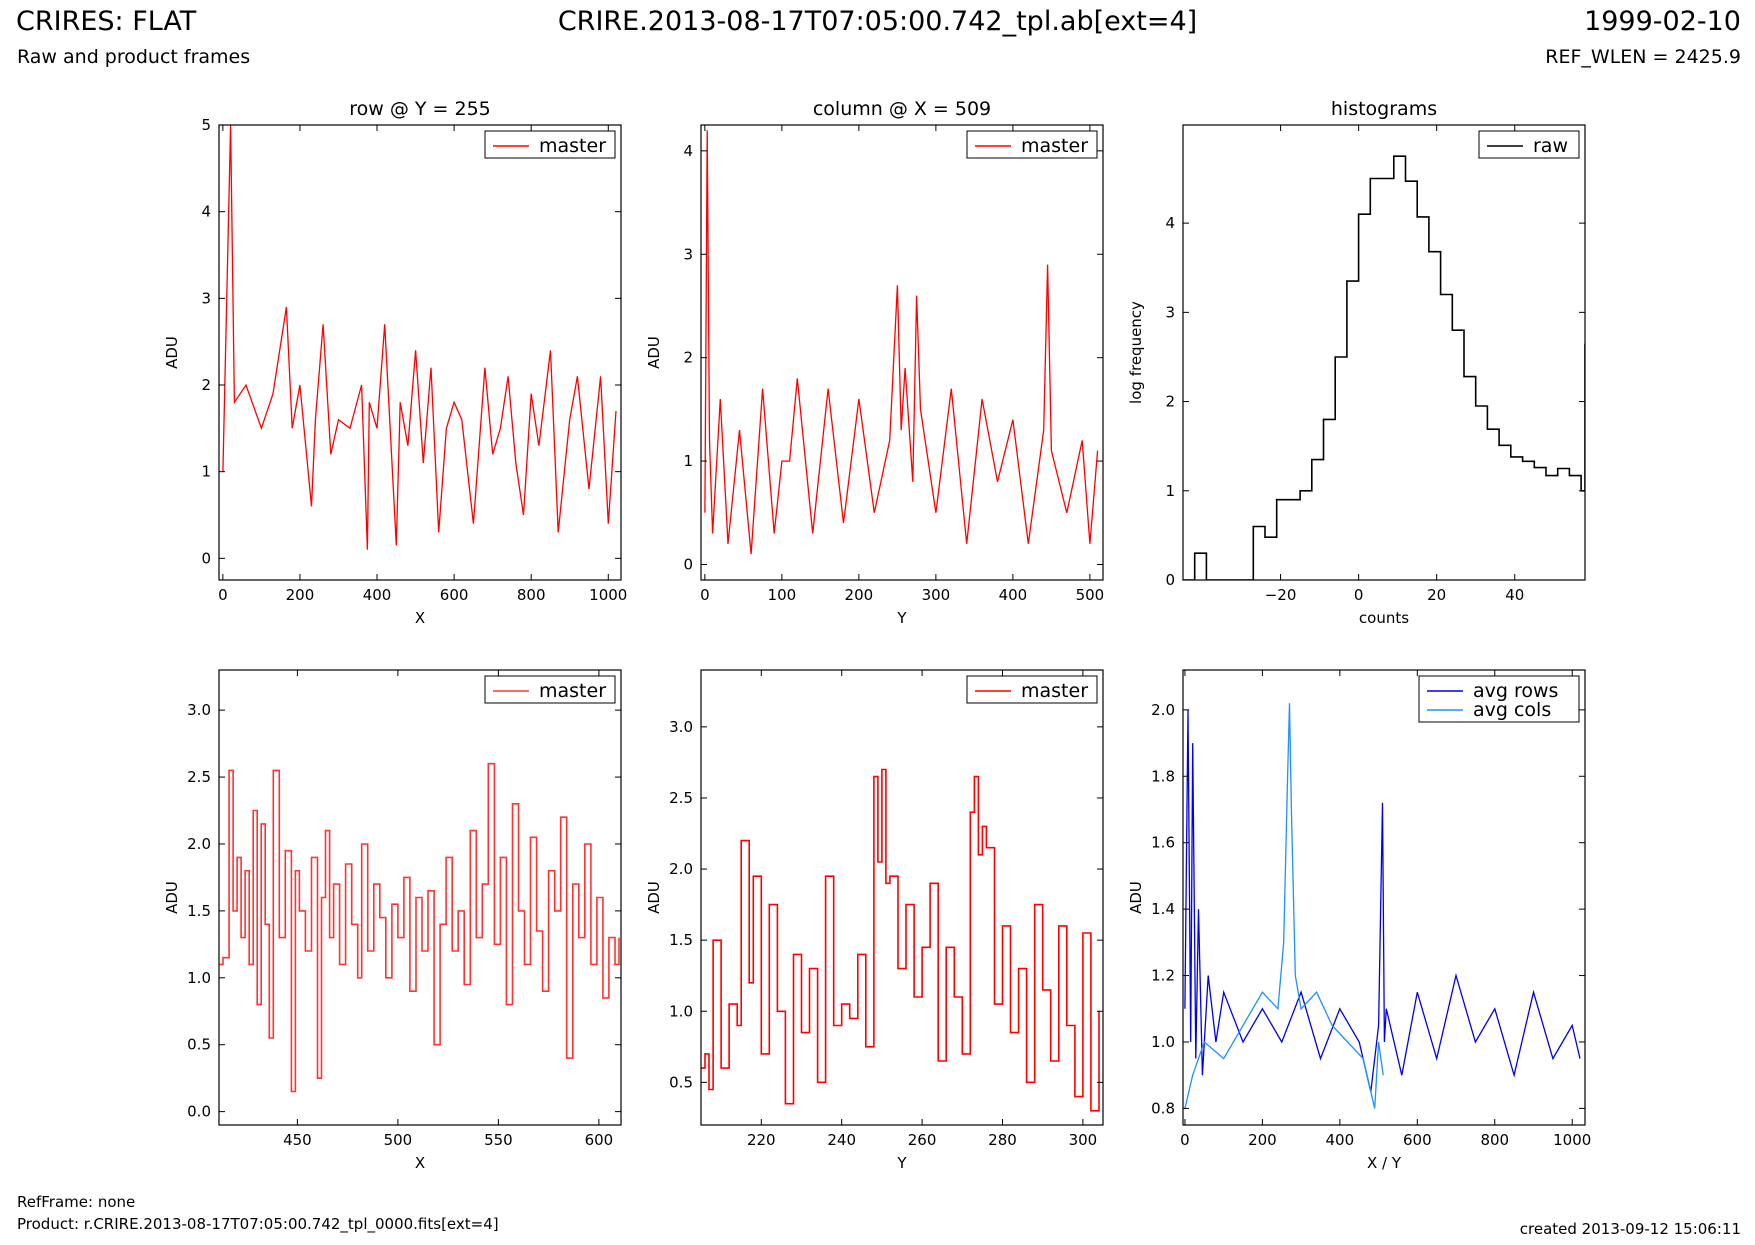 This screenshot has height=1245, width=1755. Describe the element at coordinates (1136, 352) in the screenshot. I see `y-axis-label: log frequency` at that location.